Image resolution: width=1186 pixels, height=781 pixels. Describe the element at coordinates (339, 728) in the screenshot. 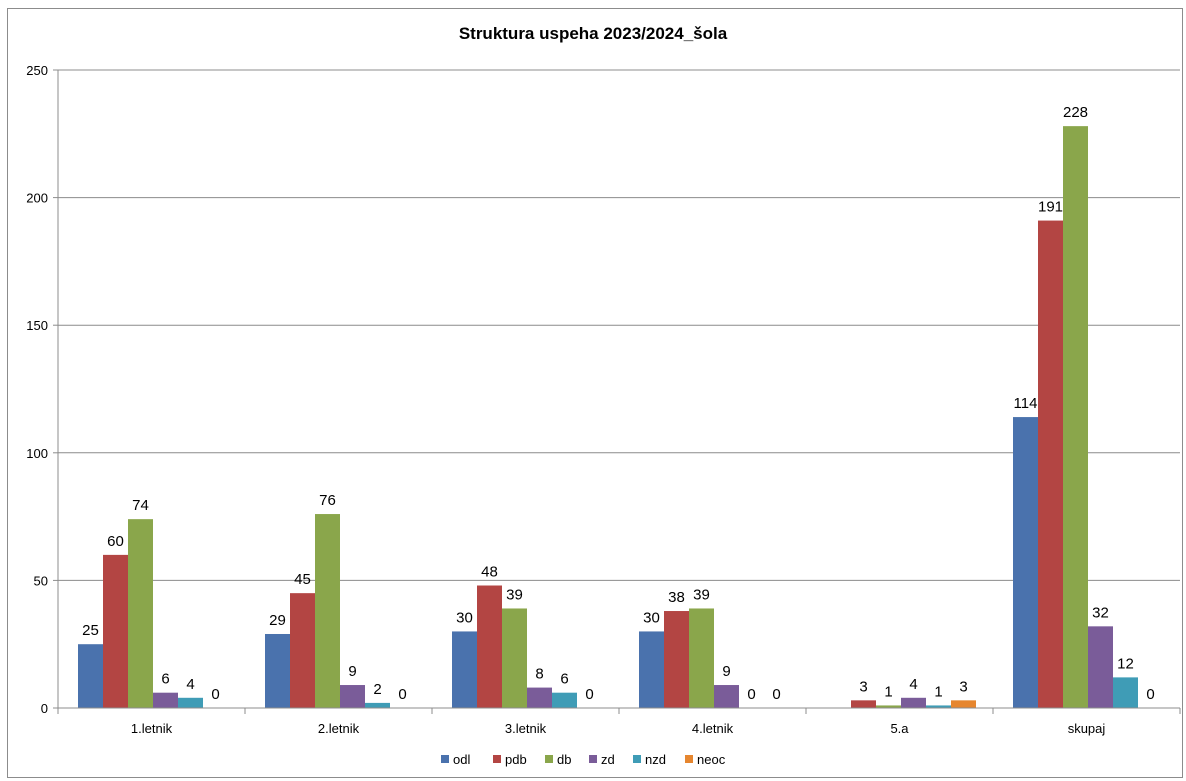

I see `x-tick-label: 2.letnik` at that location.